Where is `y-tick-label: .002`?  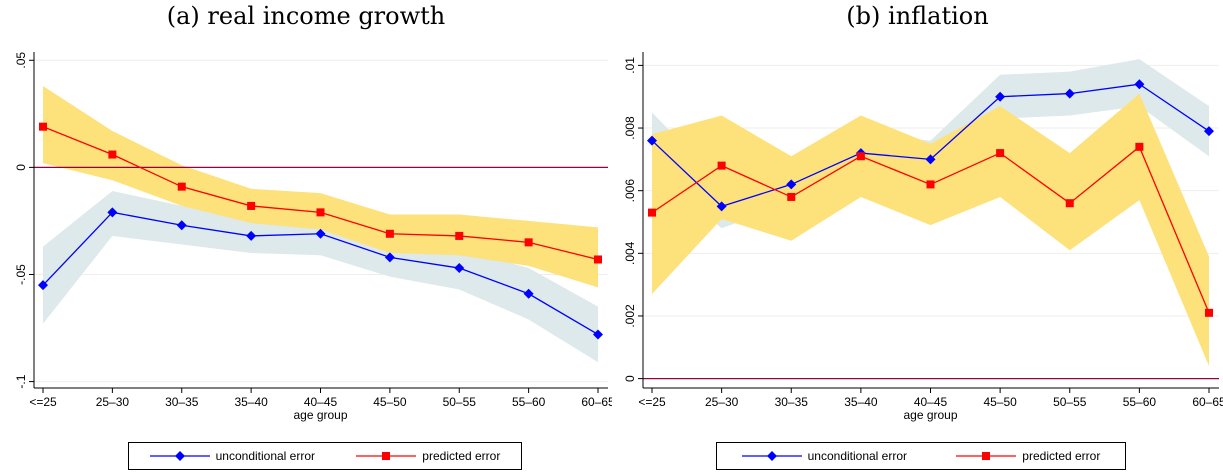
y-tick-label: .002 is located at coordinates (630, 316).